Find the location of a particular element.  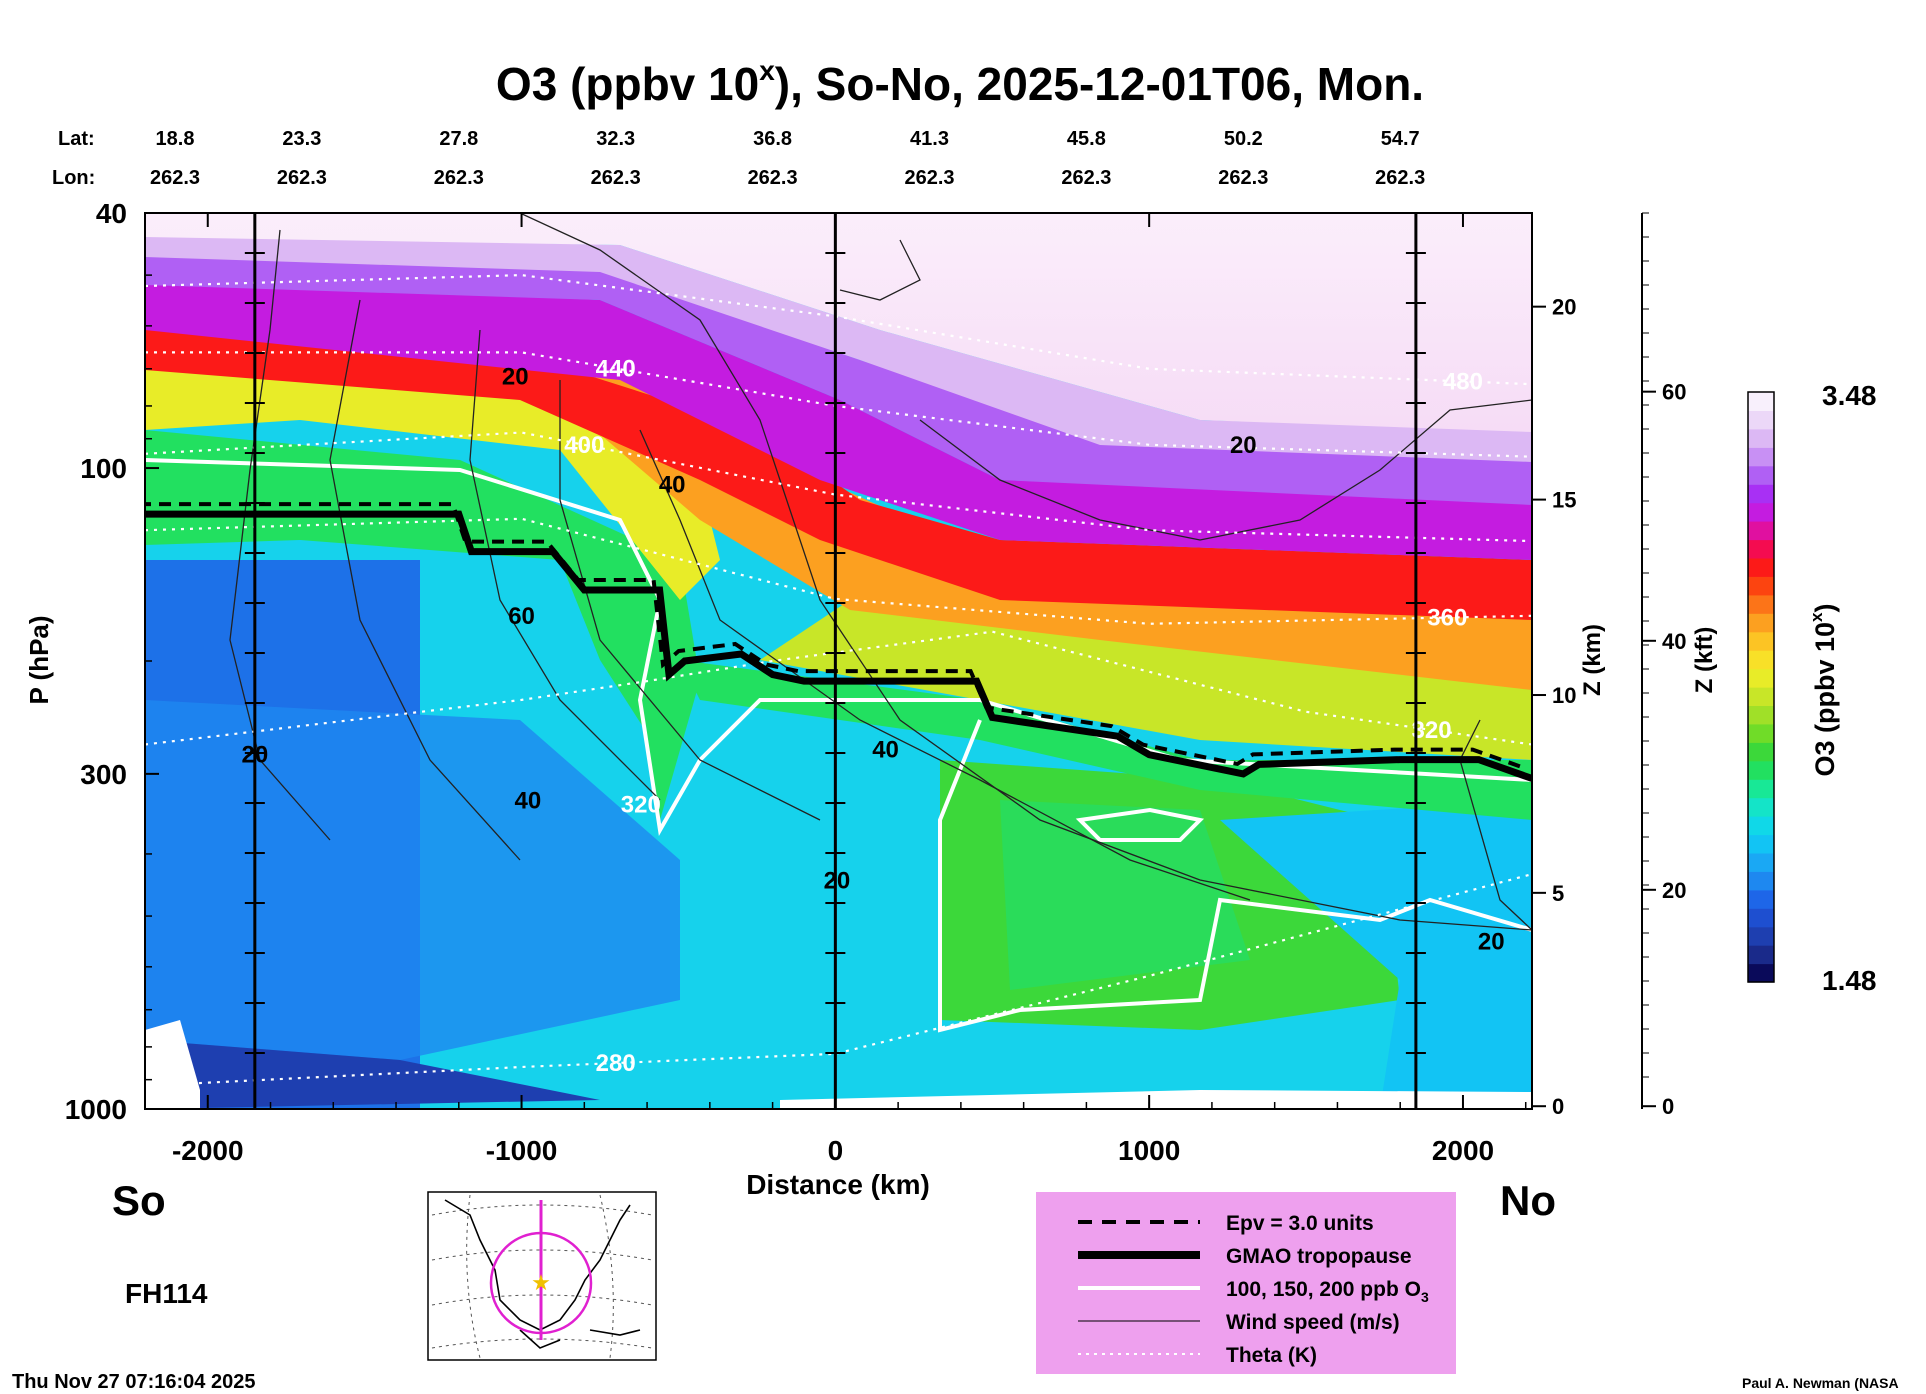

y-axis: 40 100 300 1000 is located at coordinates (112, 661).